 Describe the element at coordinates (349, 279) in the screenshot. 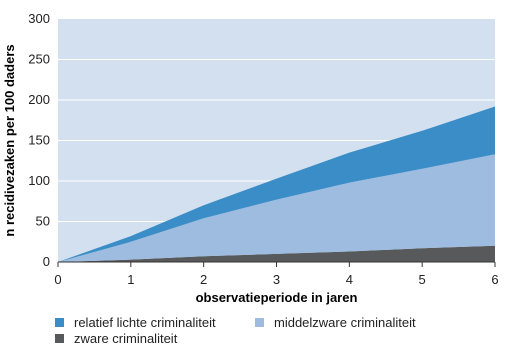

I see `x-tick-label: 4` at that location.